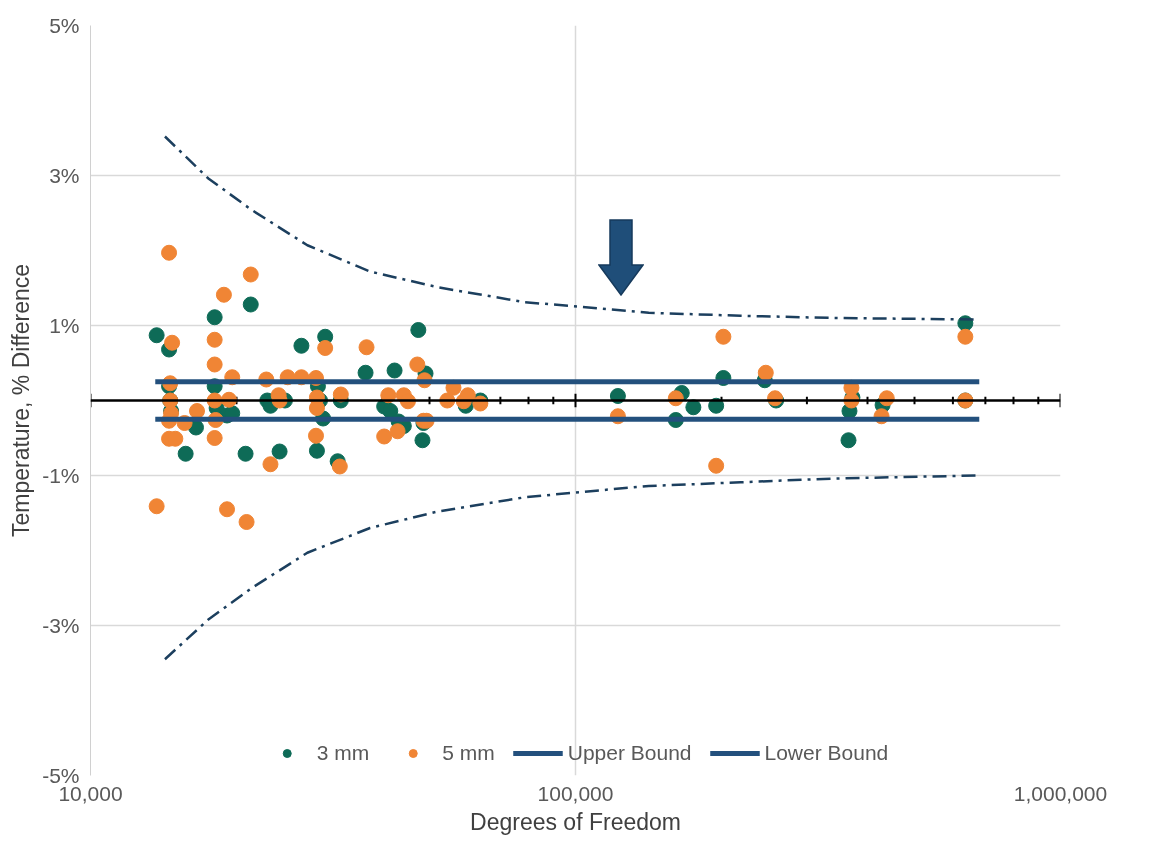  What do you see at coordinates (629, 753) in the screenshot?
I see `legend-label: Upper Bound` at bounding box center [629, 753].